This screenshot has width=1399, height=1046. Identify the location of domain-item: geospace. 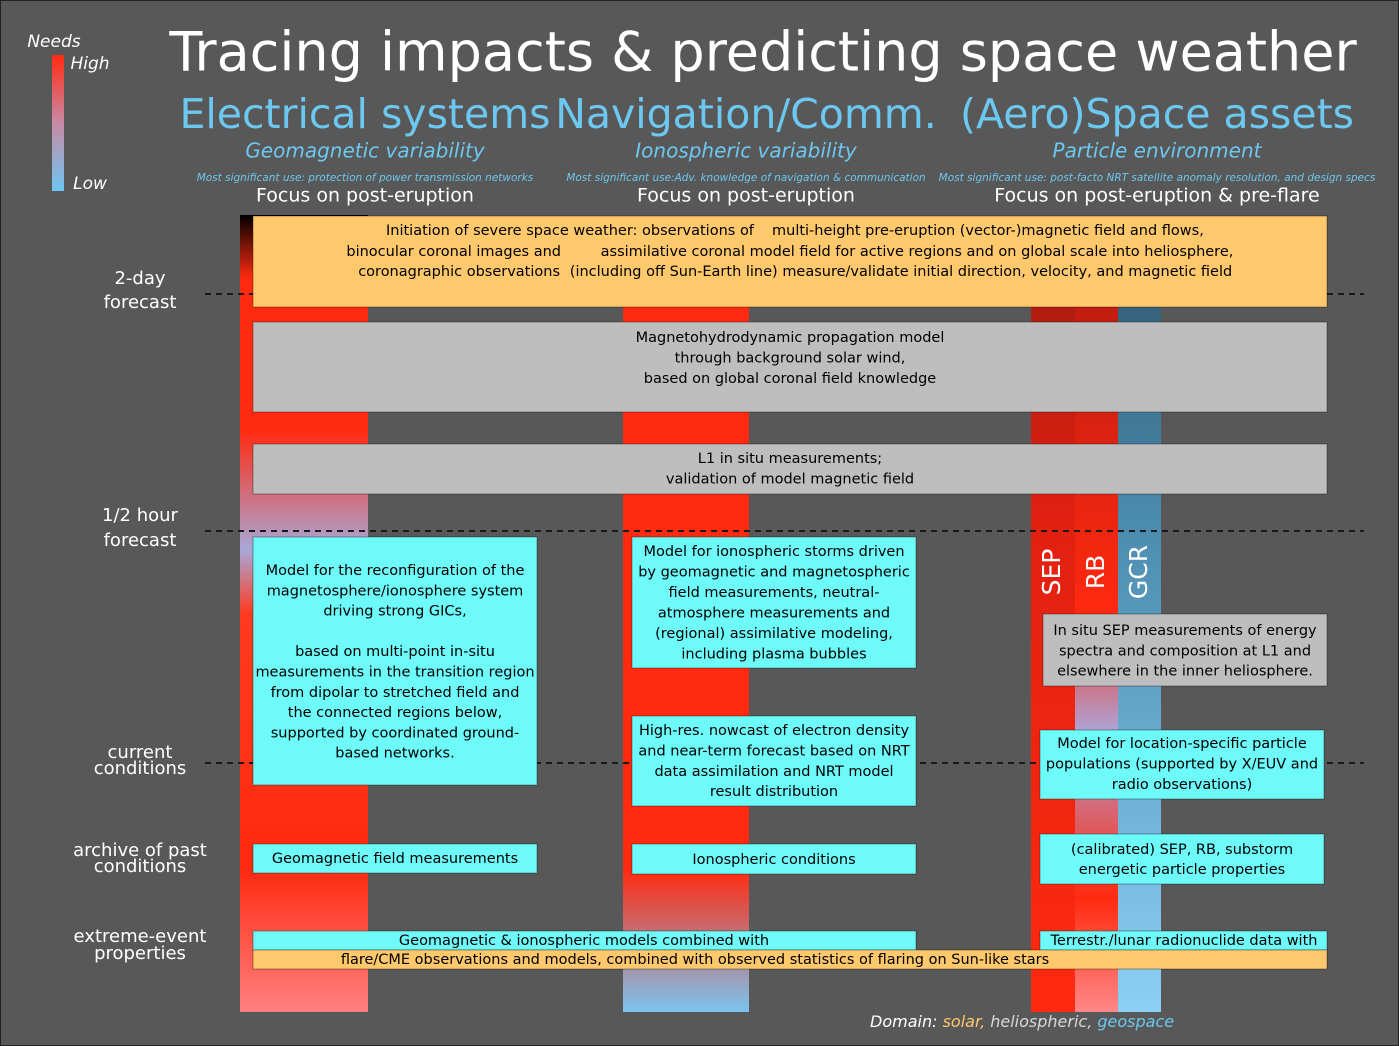
(1135, 1021).